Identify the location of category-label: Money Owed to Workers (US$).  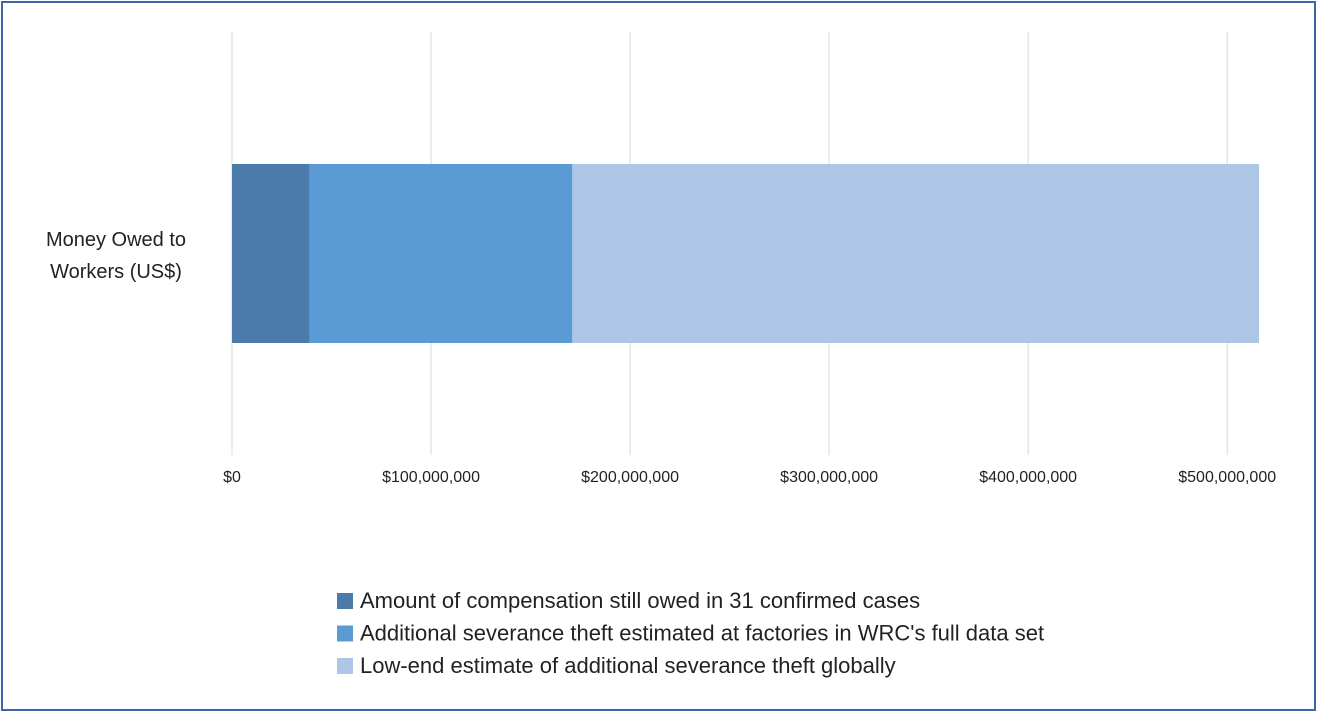
(116, 256).